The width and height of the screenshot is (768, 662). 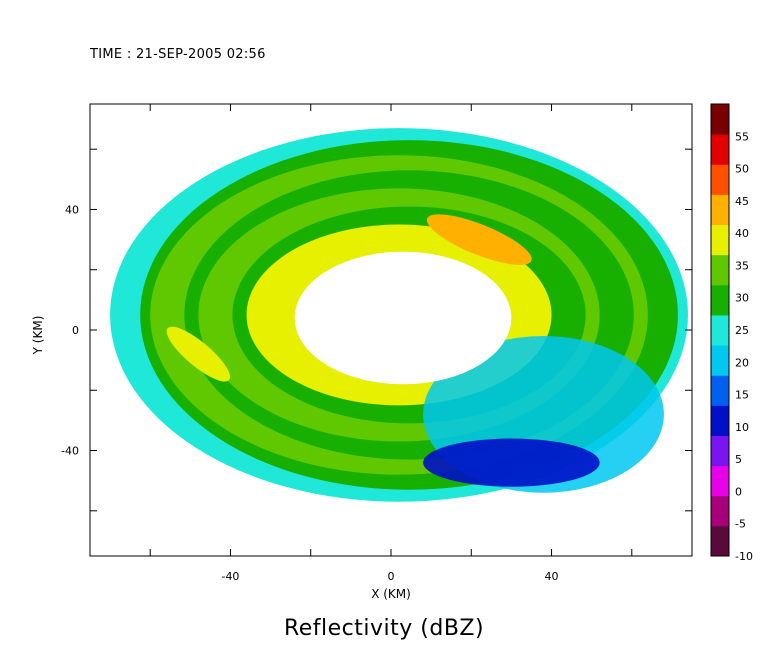 What do you see at coordinates (740, 524) in the screenshot?
I see `colorbar-label: -5` at bounding box center [740, 524].